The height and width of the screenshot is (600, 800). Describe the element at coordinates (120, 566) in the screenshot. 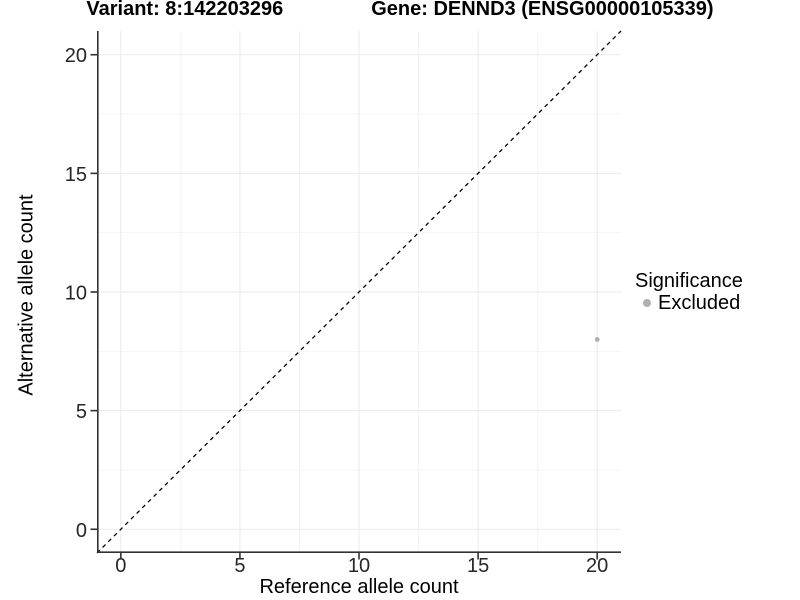

I see `x-tick-label: 0` at that location.